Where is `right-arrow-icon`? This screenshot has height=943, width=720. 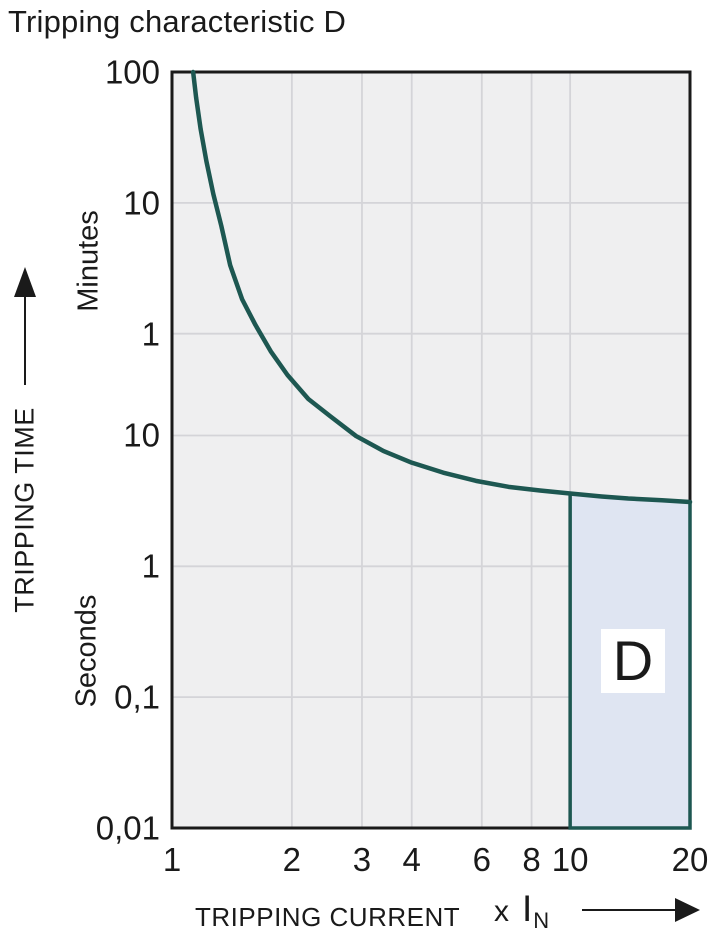 right-arrow-icon is located at coordinates (687, 910).